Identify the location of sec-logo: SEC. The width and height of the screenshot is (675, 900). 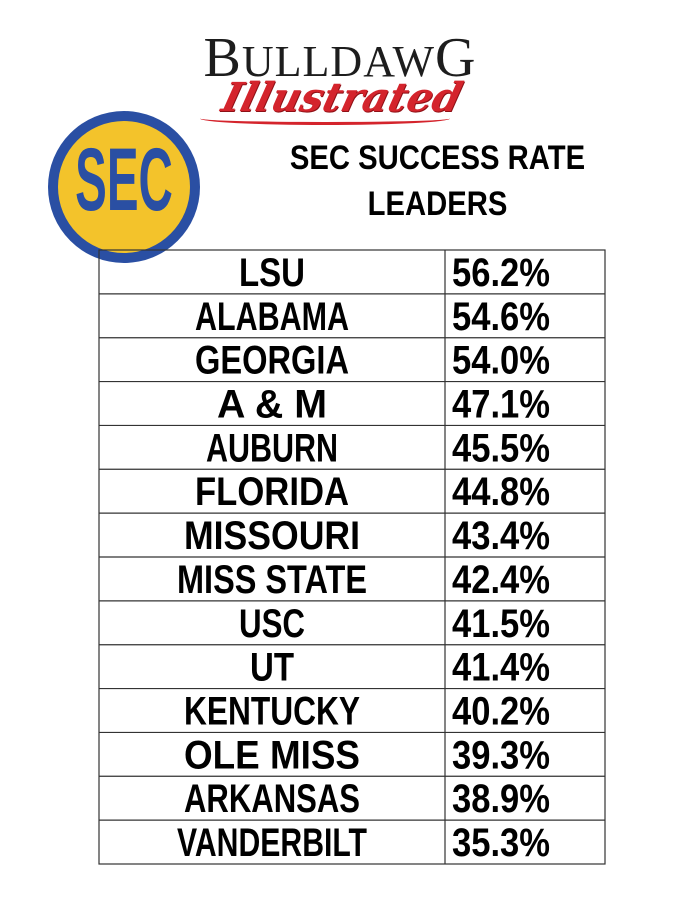
(124, 187).